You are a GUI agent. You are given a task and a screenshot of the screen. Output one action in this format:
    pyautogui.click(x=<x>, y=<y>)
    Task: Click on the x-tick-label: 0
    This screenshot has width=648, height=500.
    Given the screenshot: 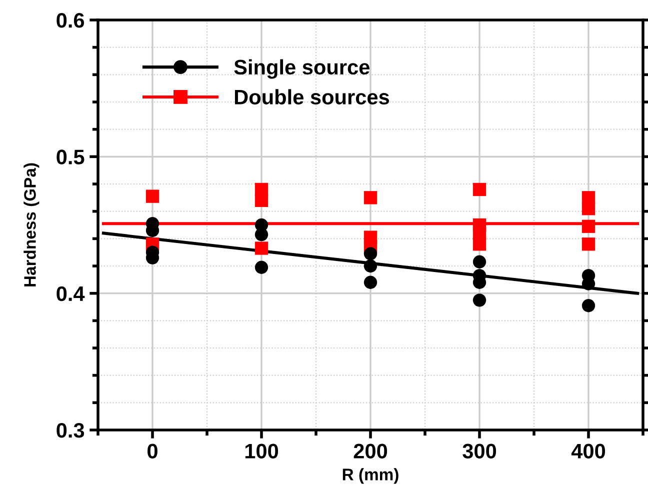 What is the action you would take?
    pyautogui.click(x=153, y=451)
    